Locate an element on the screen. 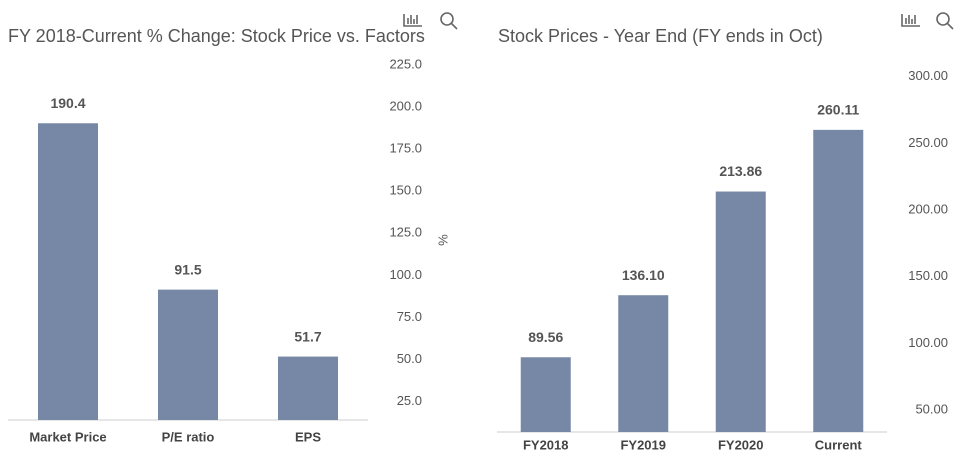 The width and height of the screenshot is (959, 462). value-label: 89.56 is located at coordinates (545, 337).